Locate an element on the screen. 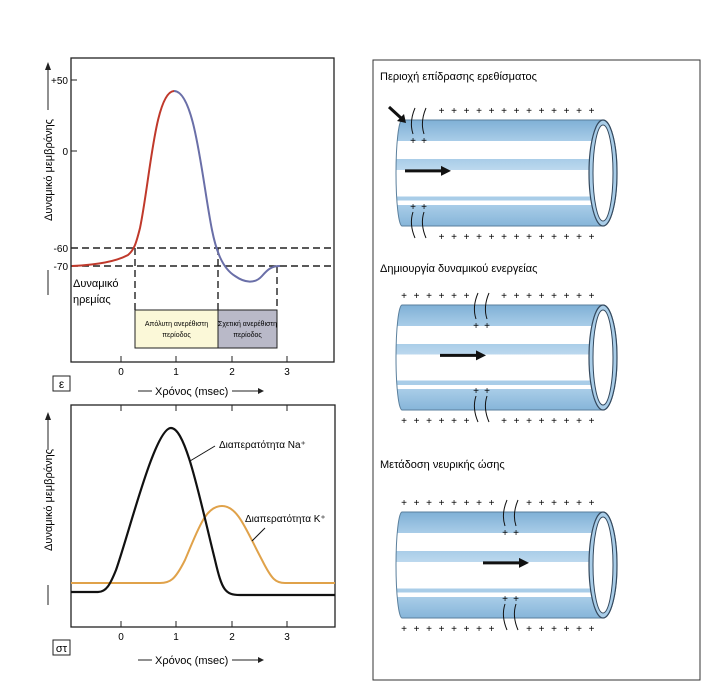 The width and height of the screenshot is (726, 698). y-tick-label: 0 is located at coordinates (65, 152).